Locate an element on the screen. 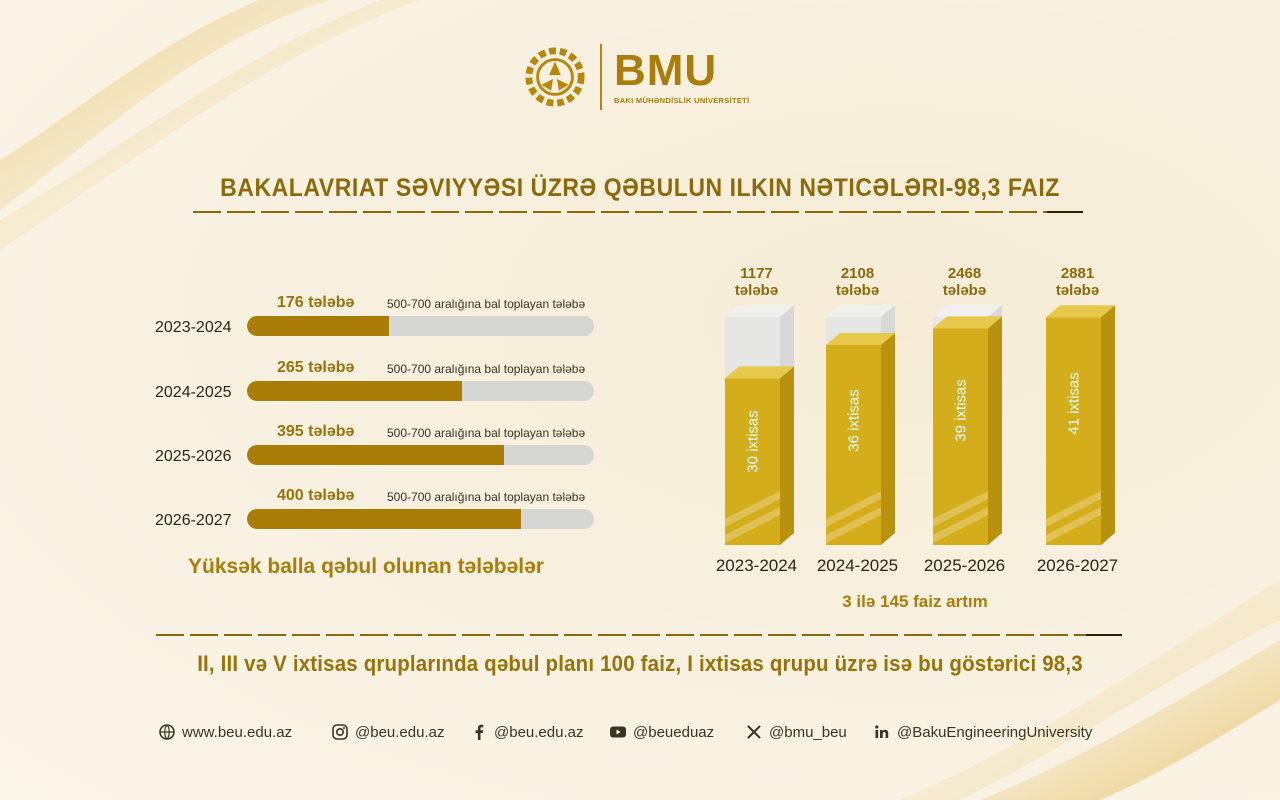 Image resolution: width=1280 pixels, height=800 pixels. bar-value-label: 395 tələbə is located at coordinates (316, 431).